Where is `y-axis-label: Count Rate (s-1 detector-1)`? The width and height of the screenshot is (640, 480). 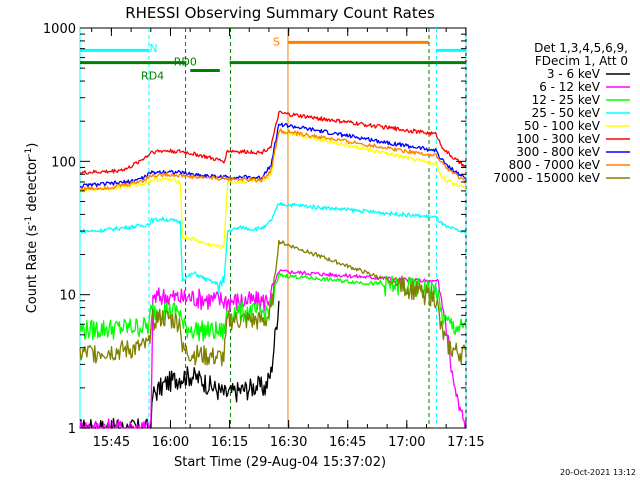 y-axis-label: Count Rate (s-1 detector-1) is located at coordinates (32, 228).